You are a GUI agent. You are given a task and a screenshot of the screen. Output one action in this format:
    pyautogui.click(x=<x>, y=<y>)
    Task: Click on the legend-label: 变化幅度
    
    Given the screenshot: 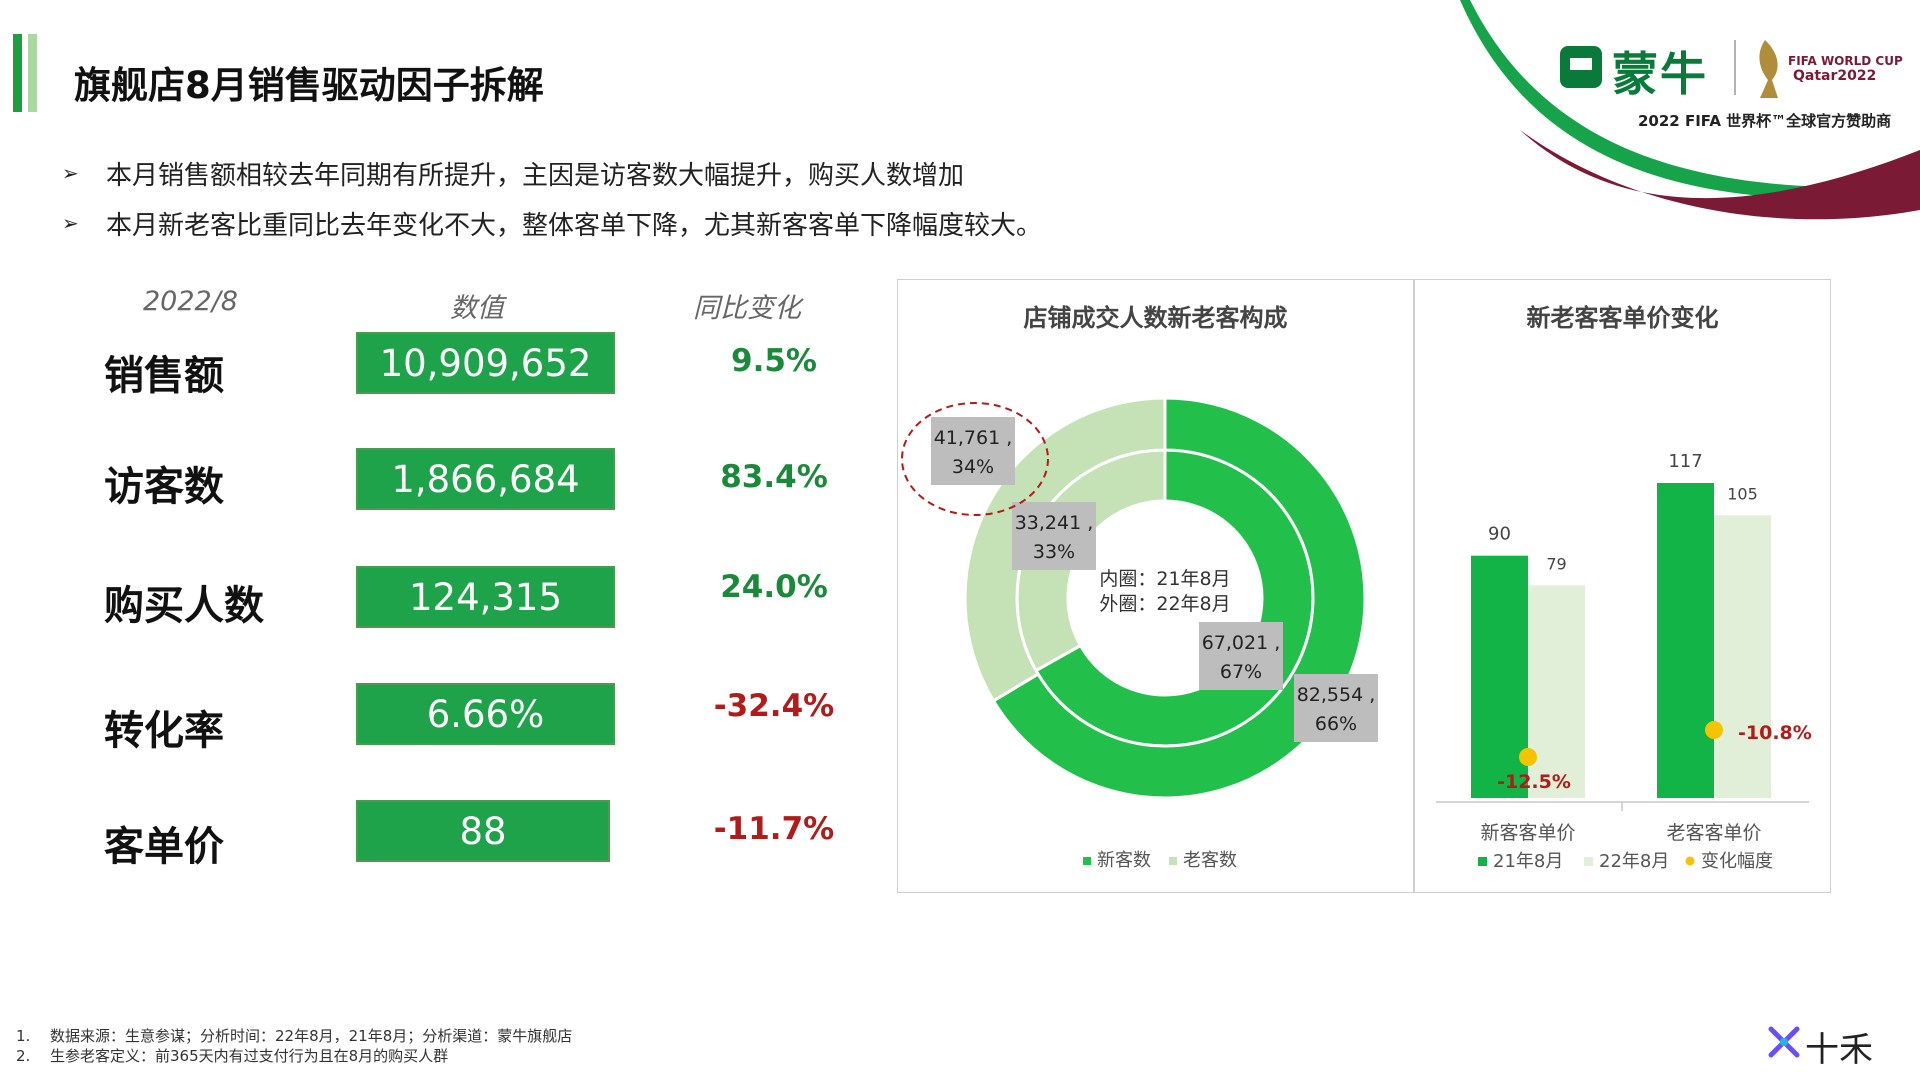 What is the action you would take?
    pyautogui.click(x=1737, y=861)
    